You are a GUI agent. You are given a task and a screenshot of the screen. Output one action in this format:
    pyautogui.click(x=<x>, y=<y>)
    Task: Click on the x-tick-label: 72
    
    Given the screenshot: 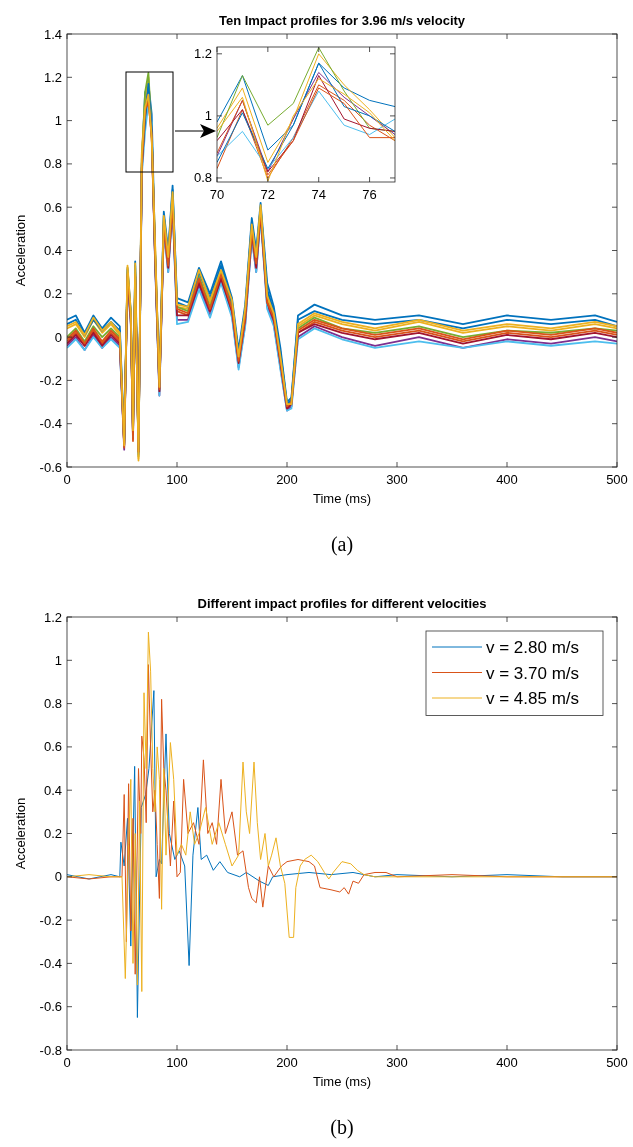 What is the action you would take?
    pyautogui.click(x=268, y=194)
    